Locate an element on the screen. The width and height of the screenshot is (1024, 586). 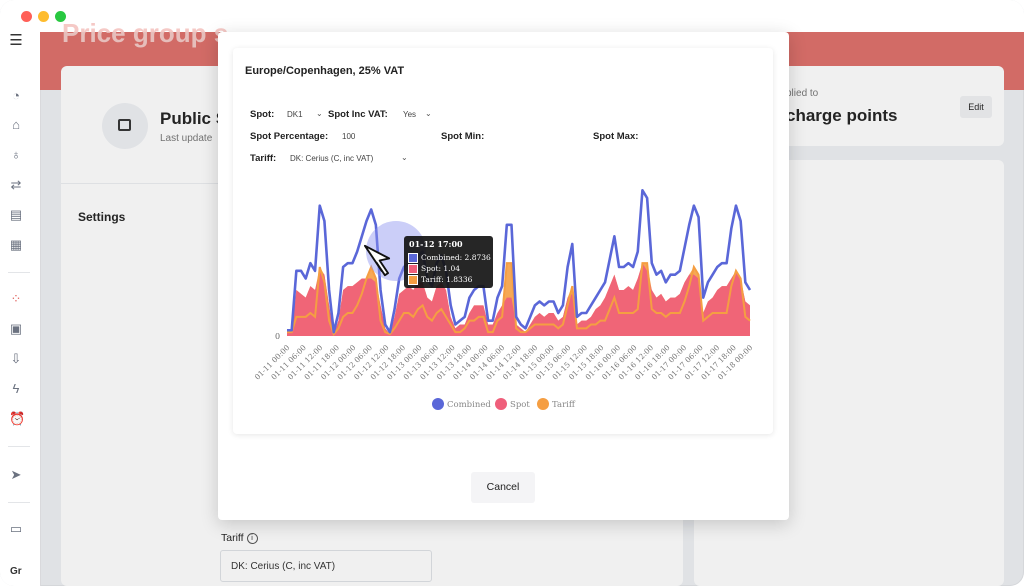
dashboard-icon: ◔ is located at coordinates (16, 95).